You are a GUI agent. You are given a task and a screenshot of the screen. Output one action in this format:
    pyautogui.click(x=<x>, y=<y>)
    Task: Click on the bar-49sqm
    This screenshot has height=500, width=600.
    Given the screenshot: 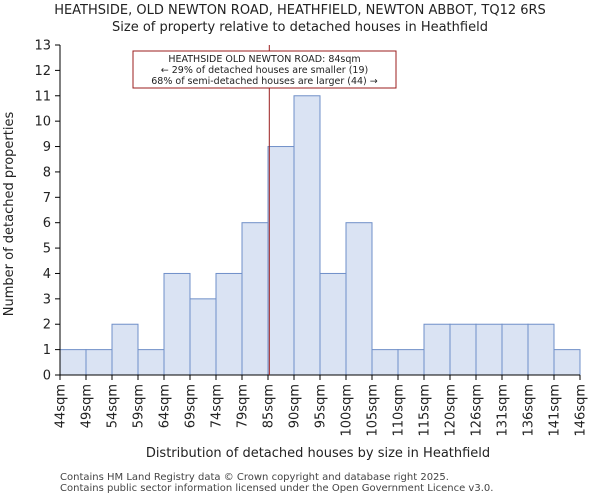 What is the action you would take?
    pyautogui.click(x=99, y=362)
    